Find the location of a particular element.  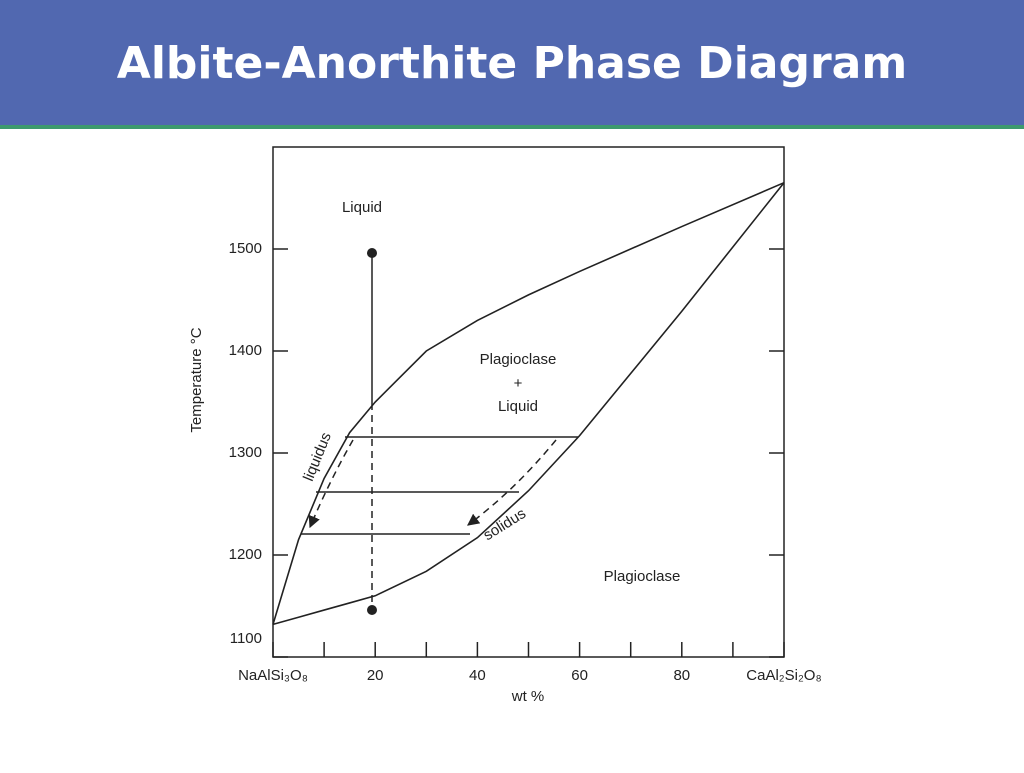

liquid-path-arrow is located at coordinates (331, 484).